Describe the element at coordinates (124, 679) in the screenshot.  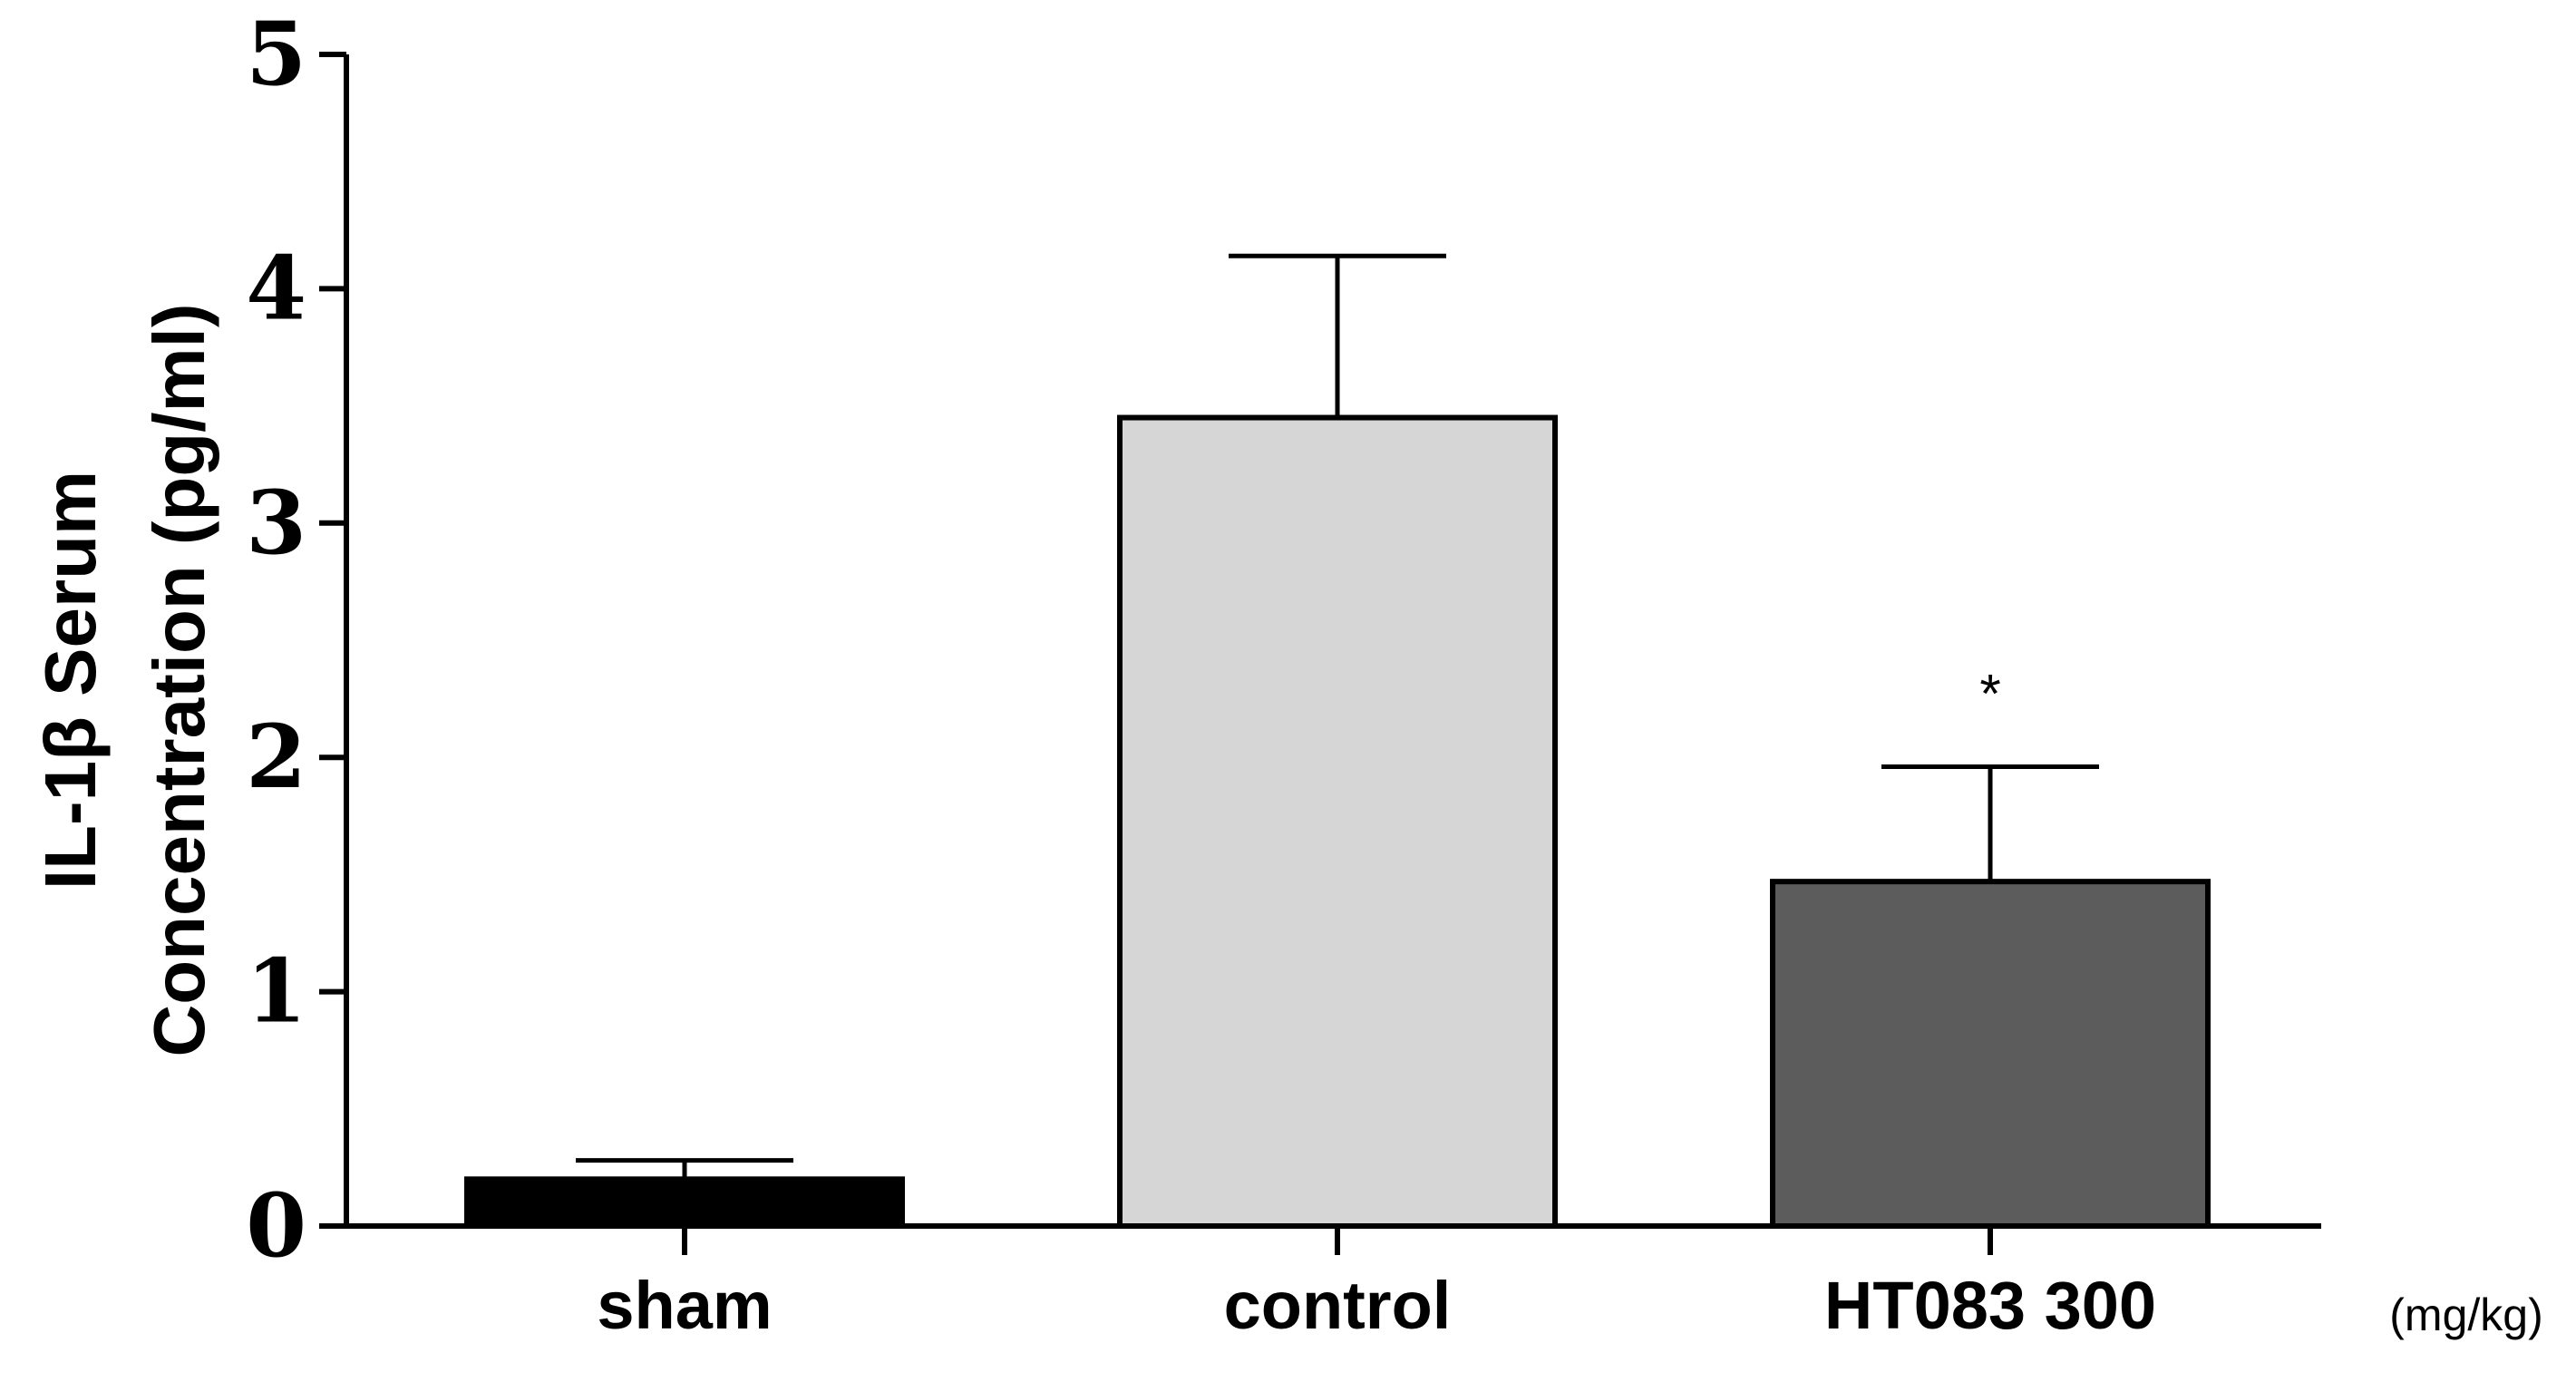
I see `y-axis-label: IL-1β Serum Concentration (pg/ml)` at that location.